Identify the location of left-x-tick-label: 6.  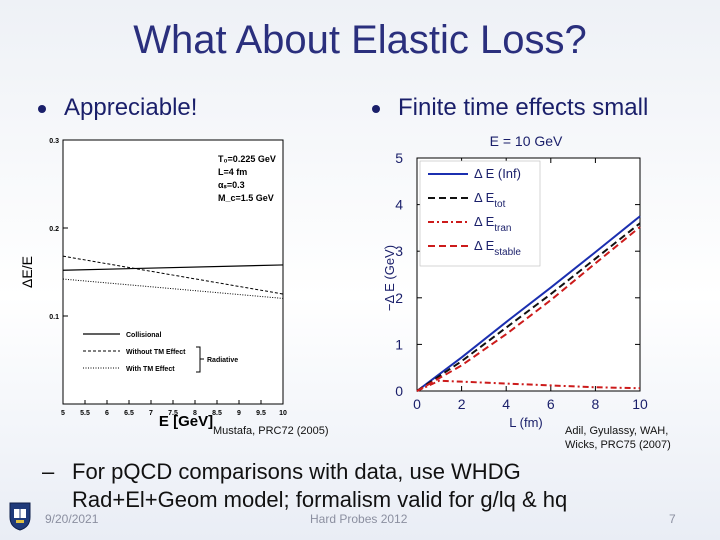
(107, 413).